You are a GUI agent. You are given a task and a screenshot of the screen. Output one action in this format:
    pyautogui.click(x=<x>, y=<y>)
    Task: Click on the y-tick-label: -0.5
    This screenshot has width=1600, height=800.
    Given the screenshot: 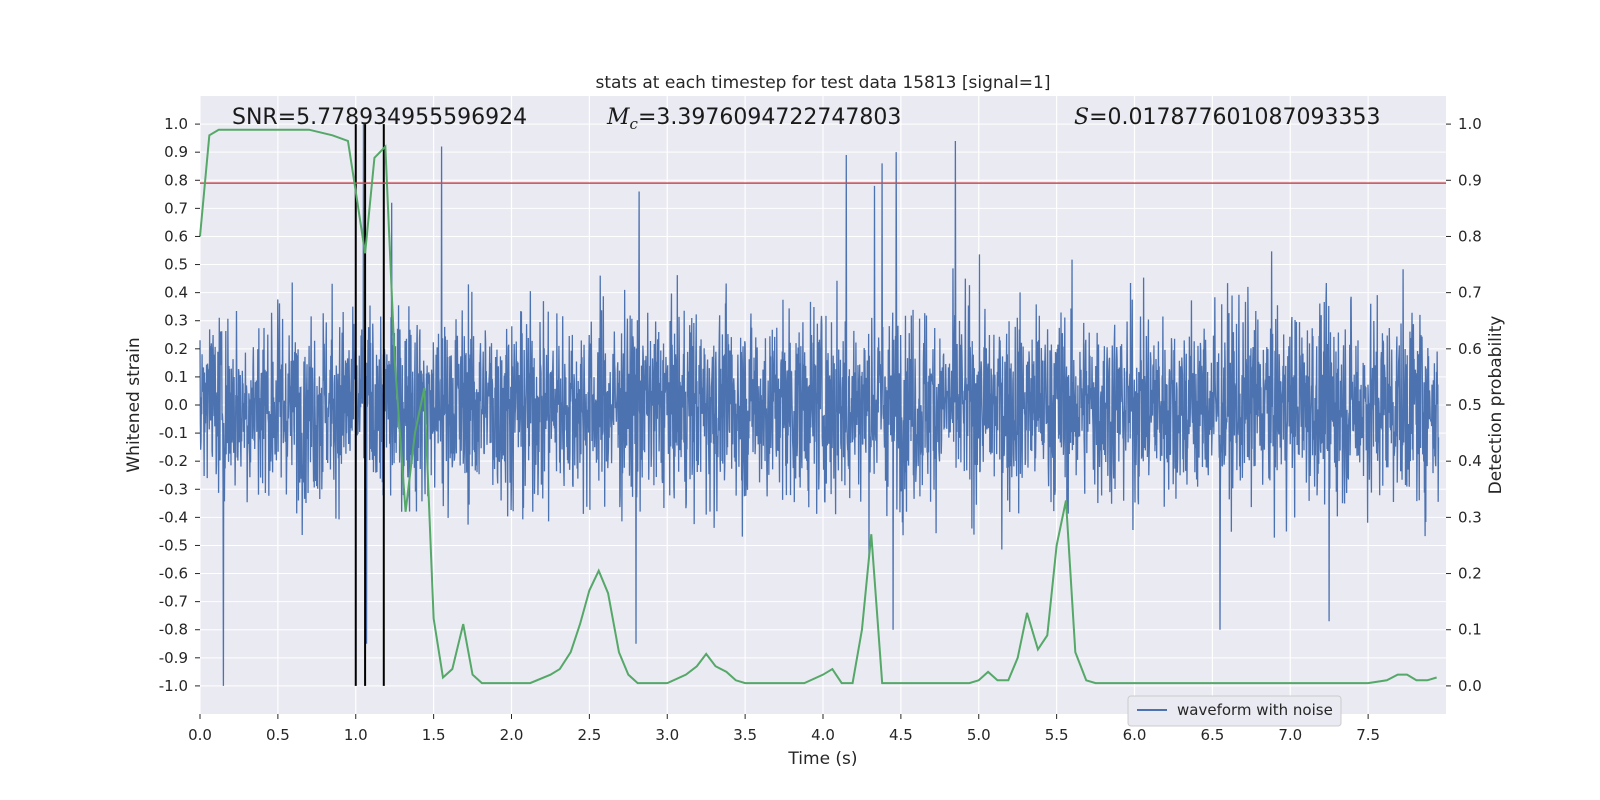 What is the action you would take?
    pyautogui.click(x=173, y=545)
    